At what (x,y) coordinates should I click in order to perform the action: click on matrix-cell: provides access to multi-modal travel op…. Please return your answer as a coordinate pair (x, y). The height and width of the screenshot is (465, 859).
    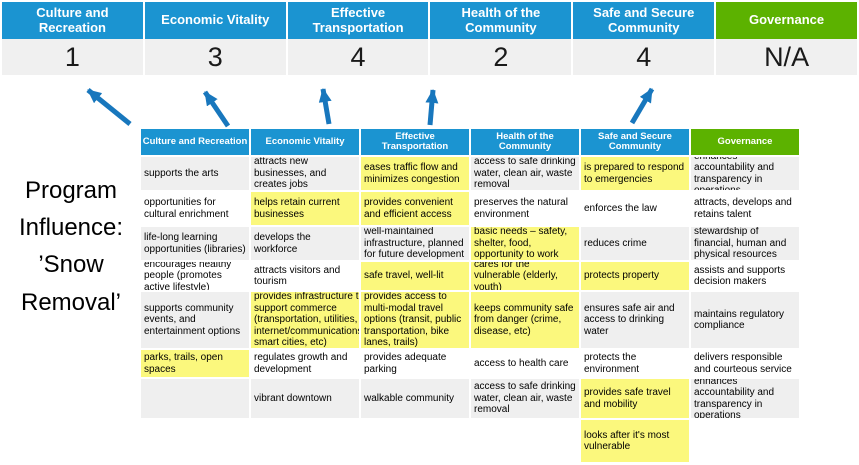
    Looking at the image, I should click on (415, 320).